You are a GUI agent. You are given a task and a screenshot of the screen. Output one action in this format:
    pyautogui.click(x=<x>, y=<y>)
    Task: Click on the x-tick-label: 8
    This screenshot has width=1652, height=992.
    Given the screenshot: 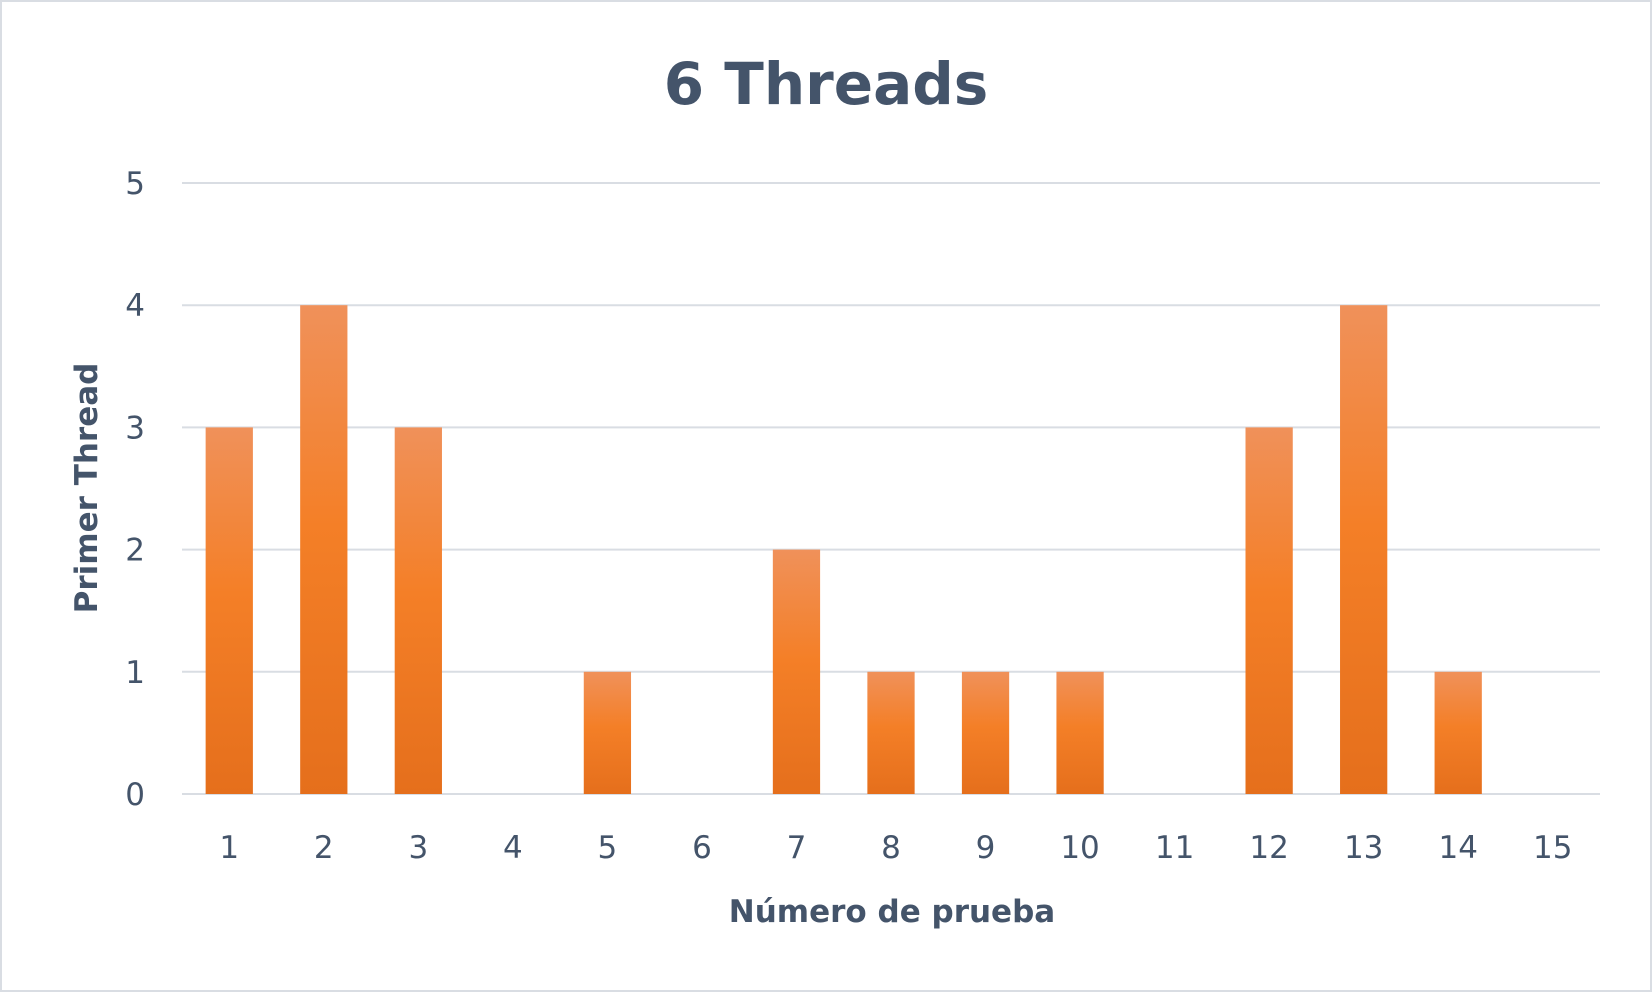 What is the action you would take?
    pyautogui.click(x=891, y=848)
    